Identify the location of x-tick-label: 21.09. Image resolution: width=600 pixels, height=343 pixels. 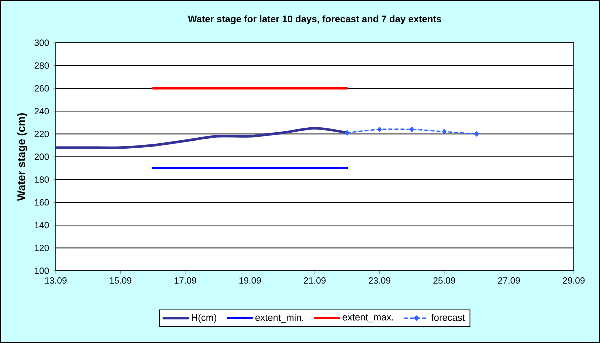
(315, 281).